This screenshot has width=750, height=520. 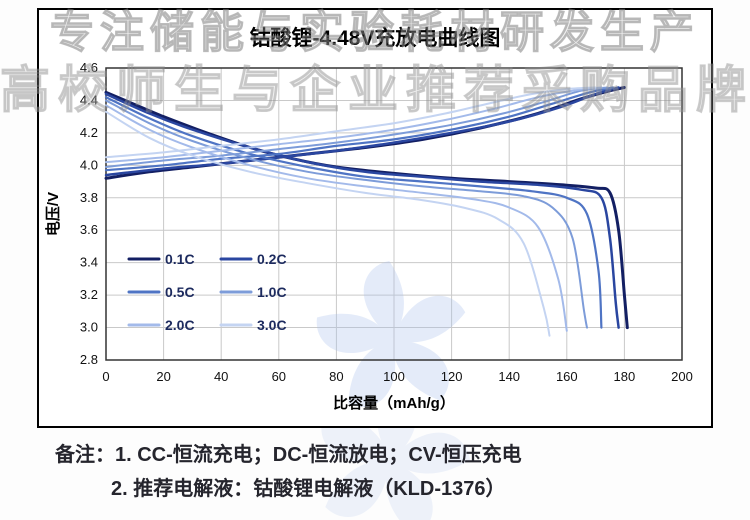 What do you see at coordinates (682, 376) in the screenshot?
I see `svg-text: 200` at bounding box center [682, 376].